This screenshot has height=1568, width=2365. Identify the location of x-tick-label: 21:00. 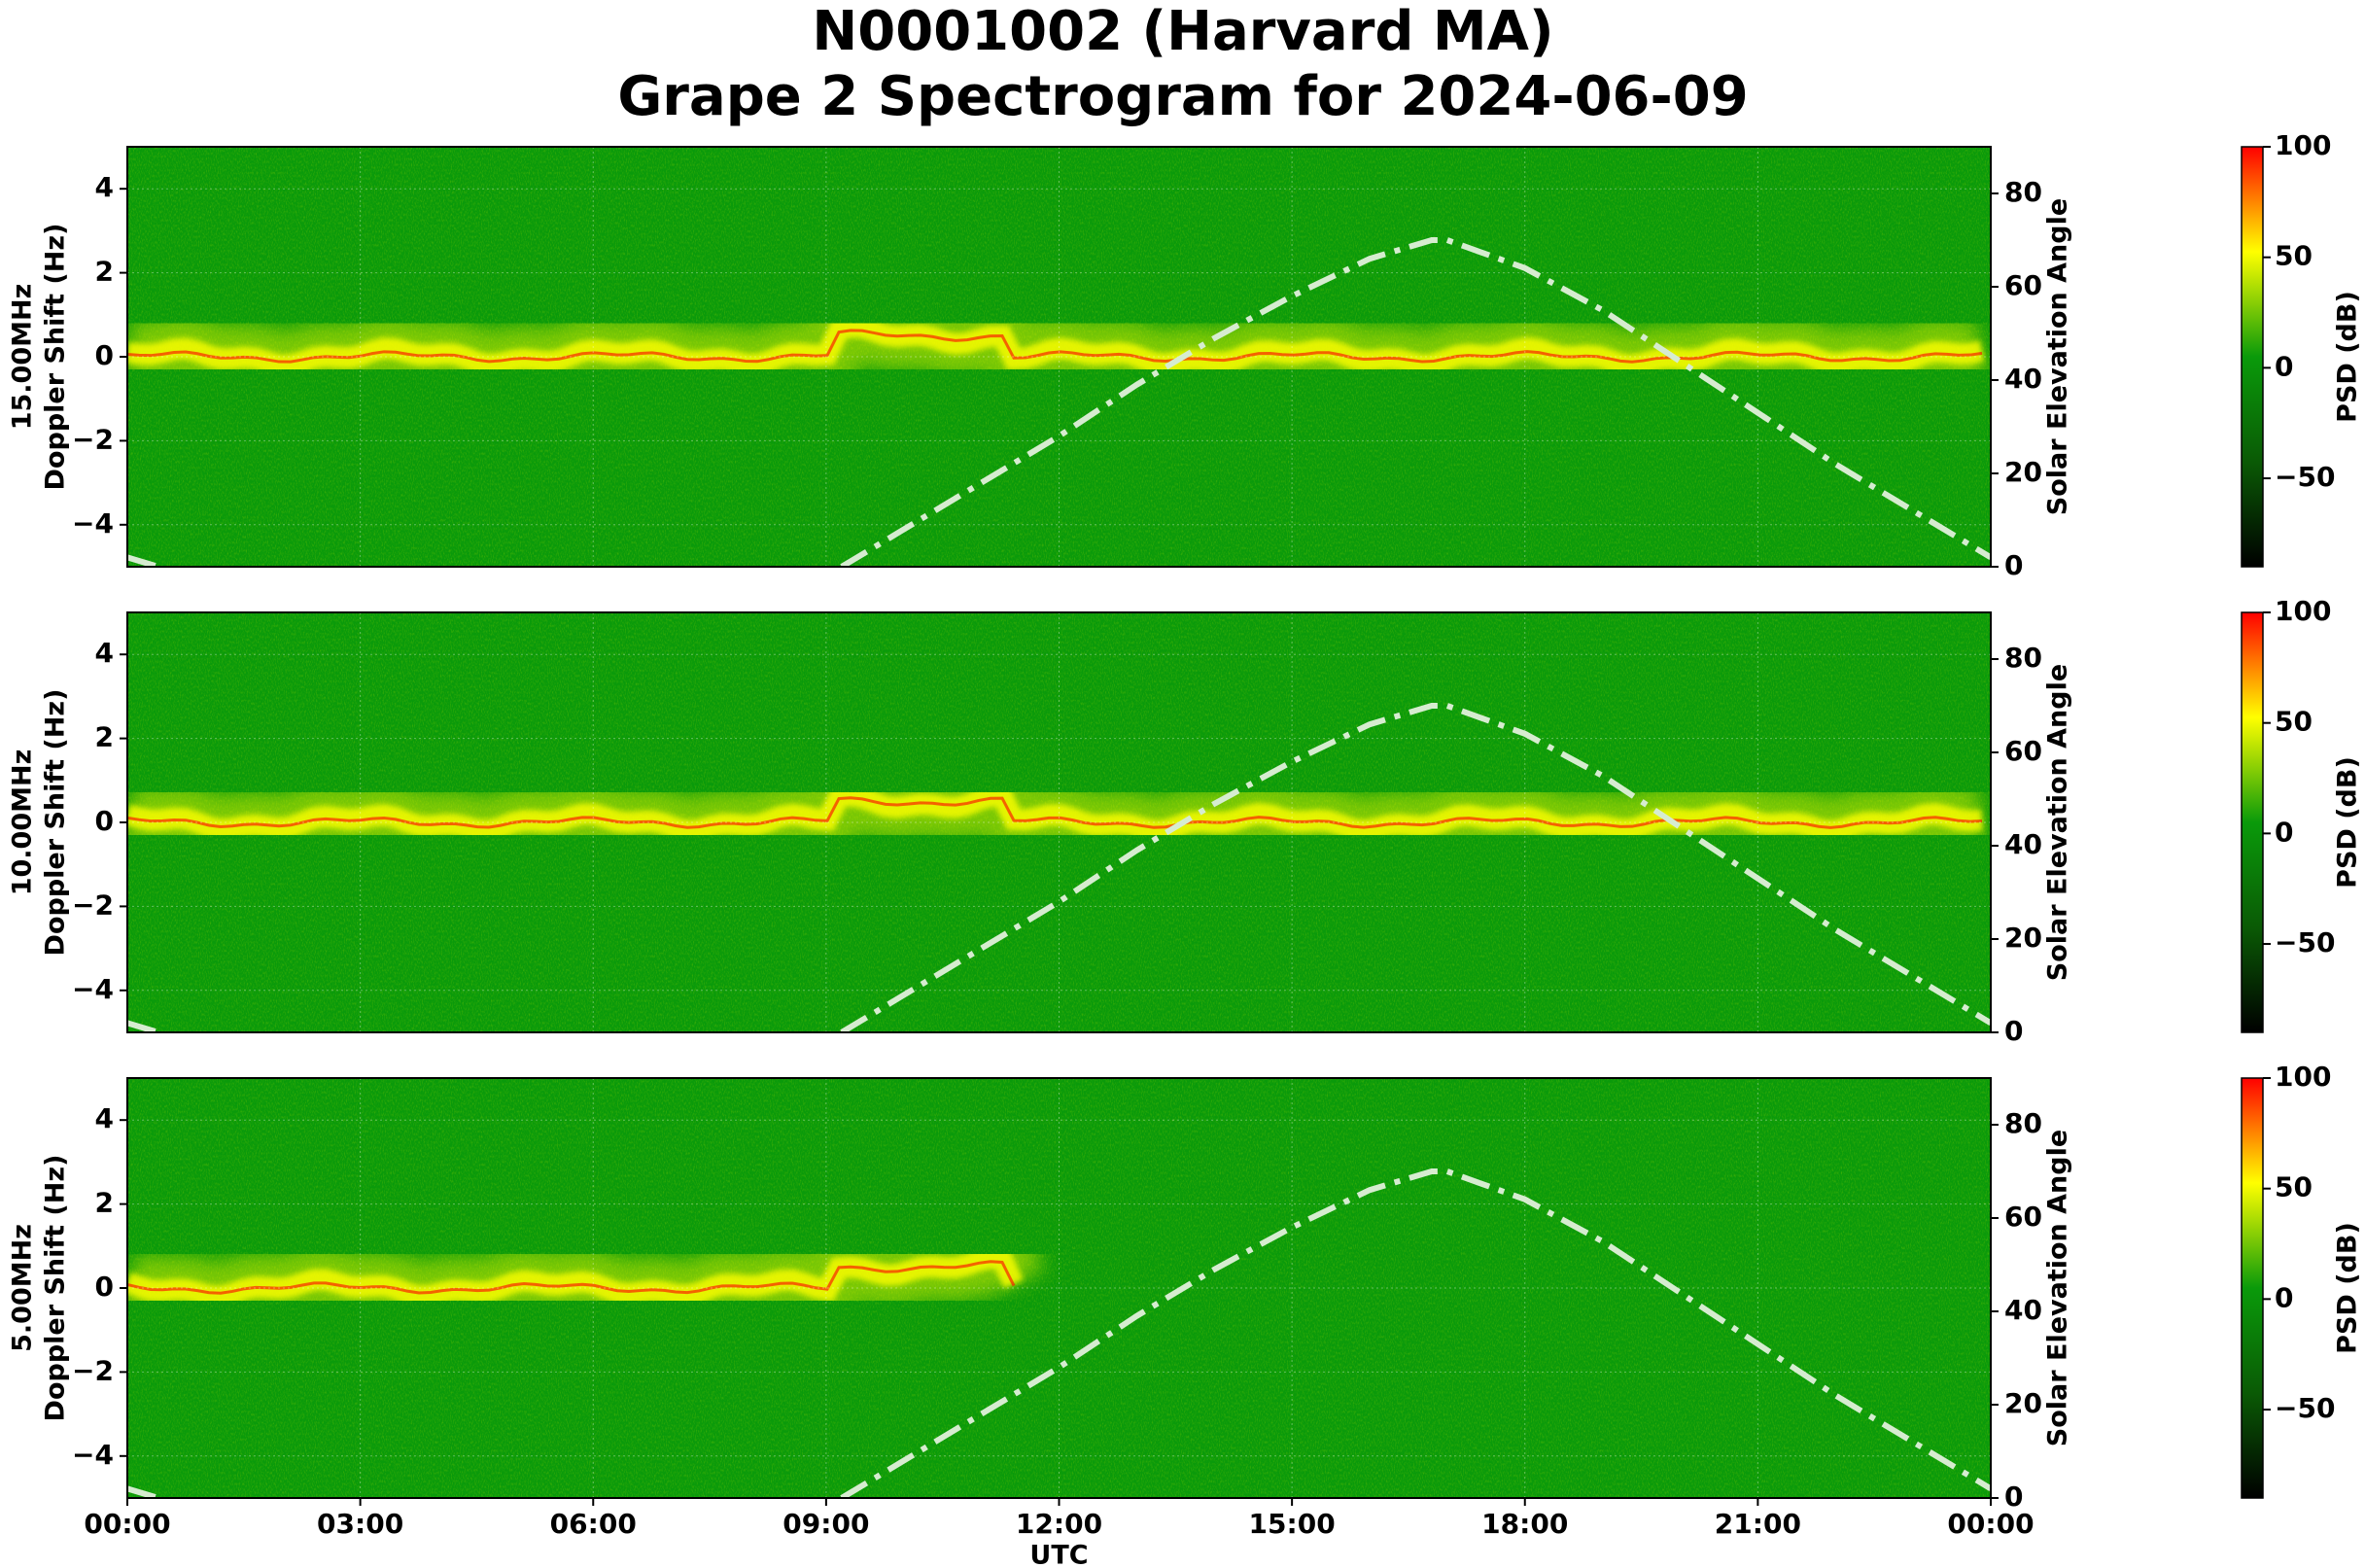
(1758, 1524).